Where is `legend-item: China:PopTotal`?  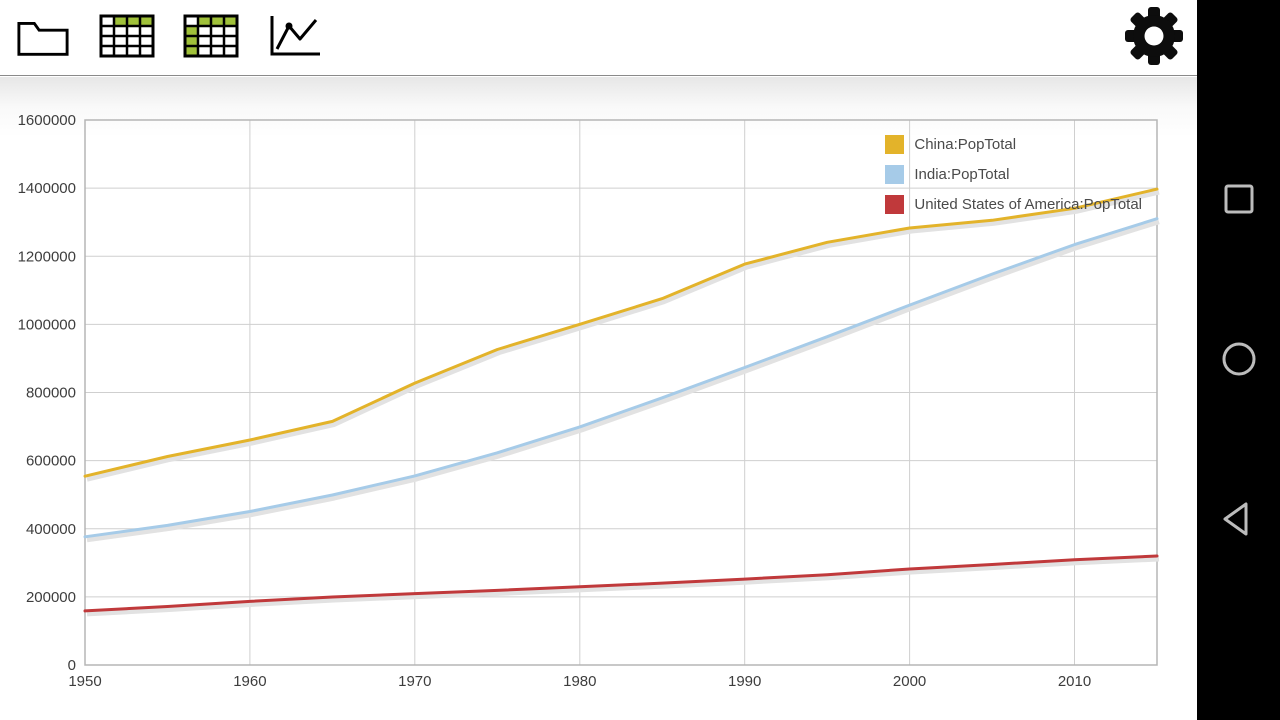
legend-item: China:PopTotal is located at coordinates (1013, 144).